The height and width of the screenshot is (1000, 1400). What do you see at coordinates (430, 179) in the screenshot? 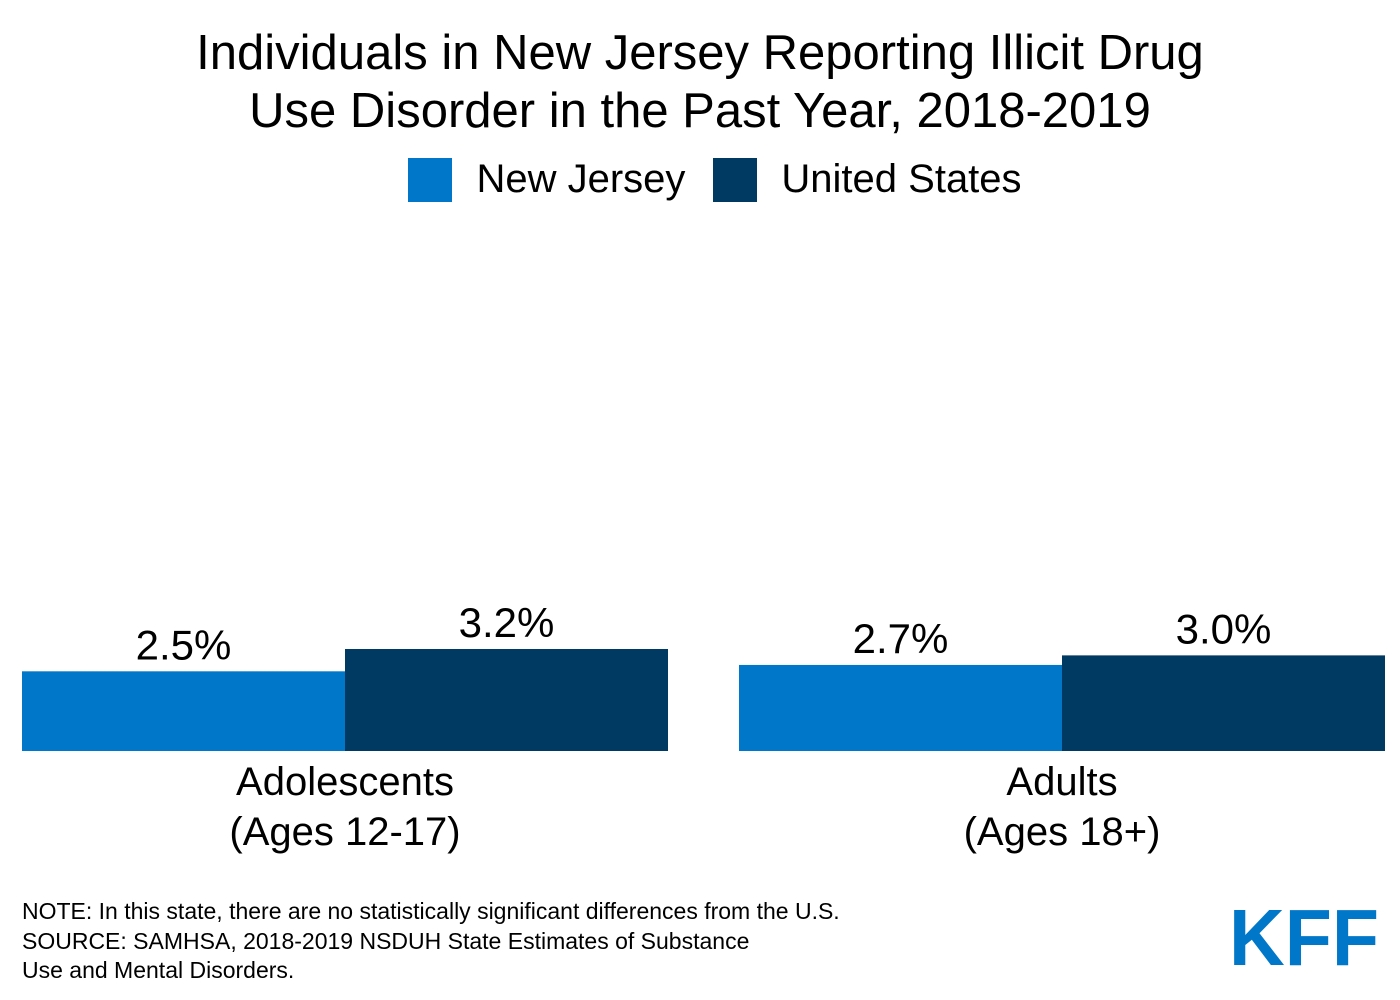
I see `legend-swatch-new-jersey` at bounding box center [430, 179].